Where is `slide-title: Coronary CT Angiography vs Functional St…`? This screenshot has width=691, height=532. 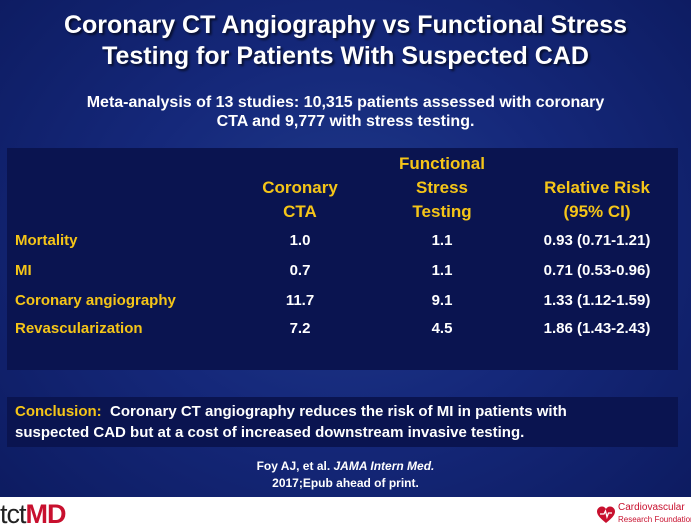 slide-title: Coronary CT Angiography vs Functional St… is located at coordinates (345, 41).